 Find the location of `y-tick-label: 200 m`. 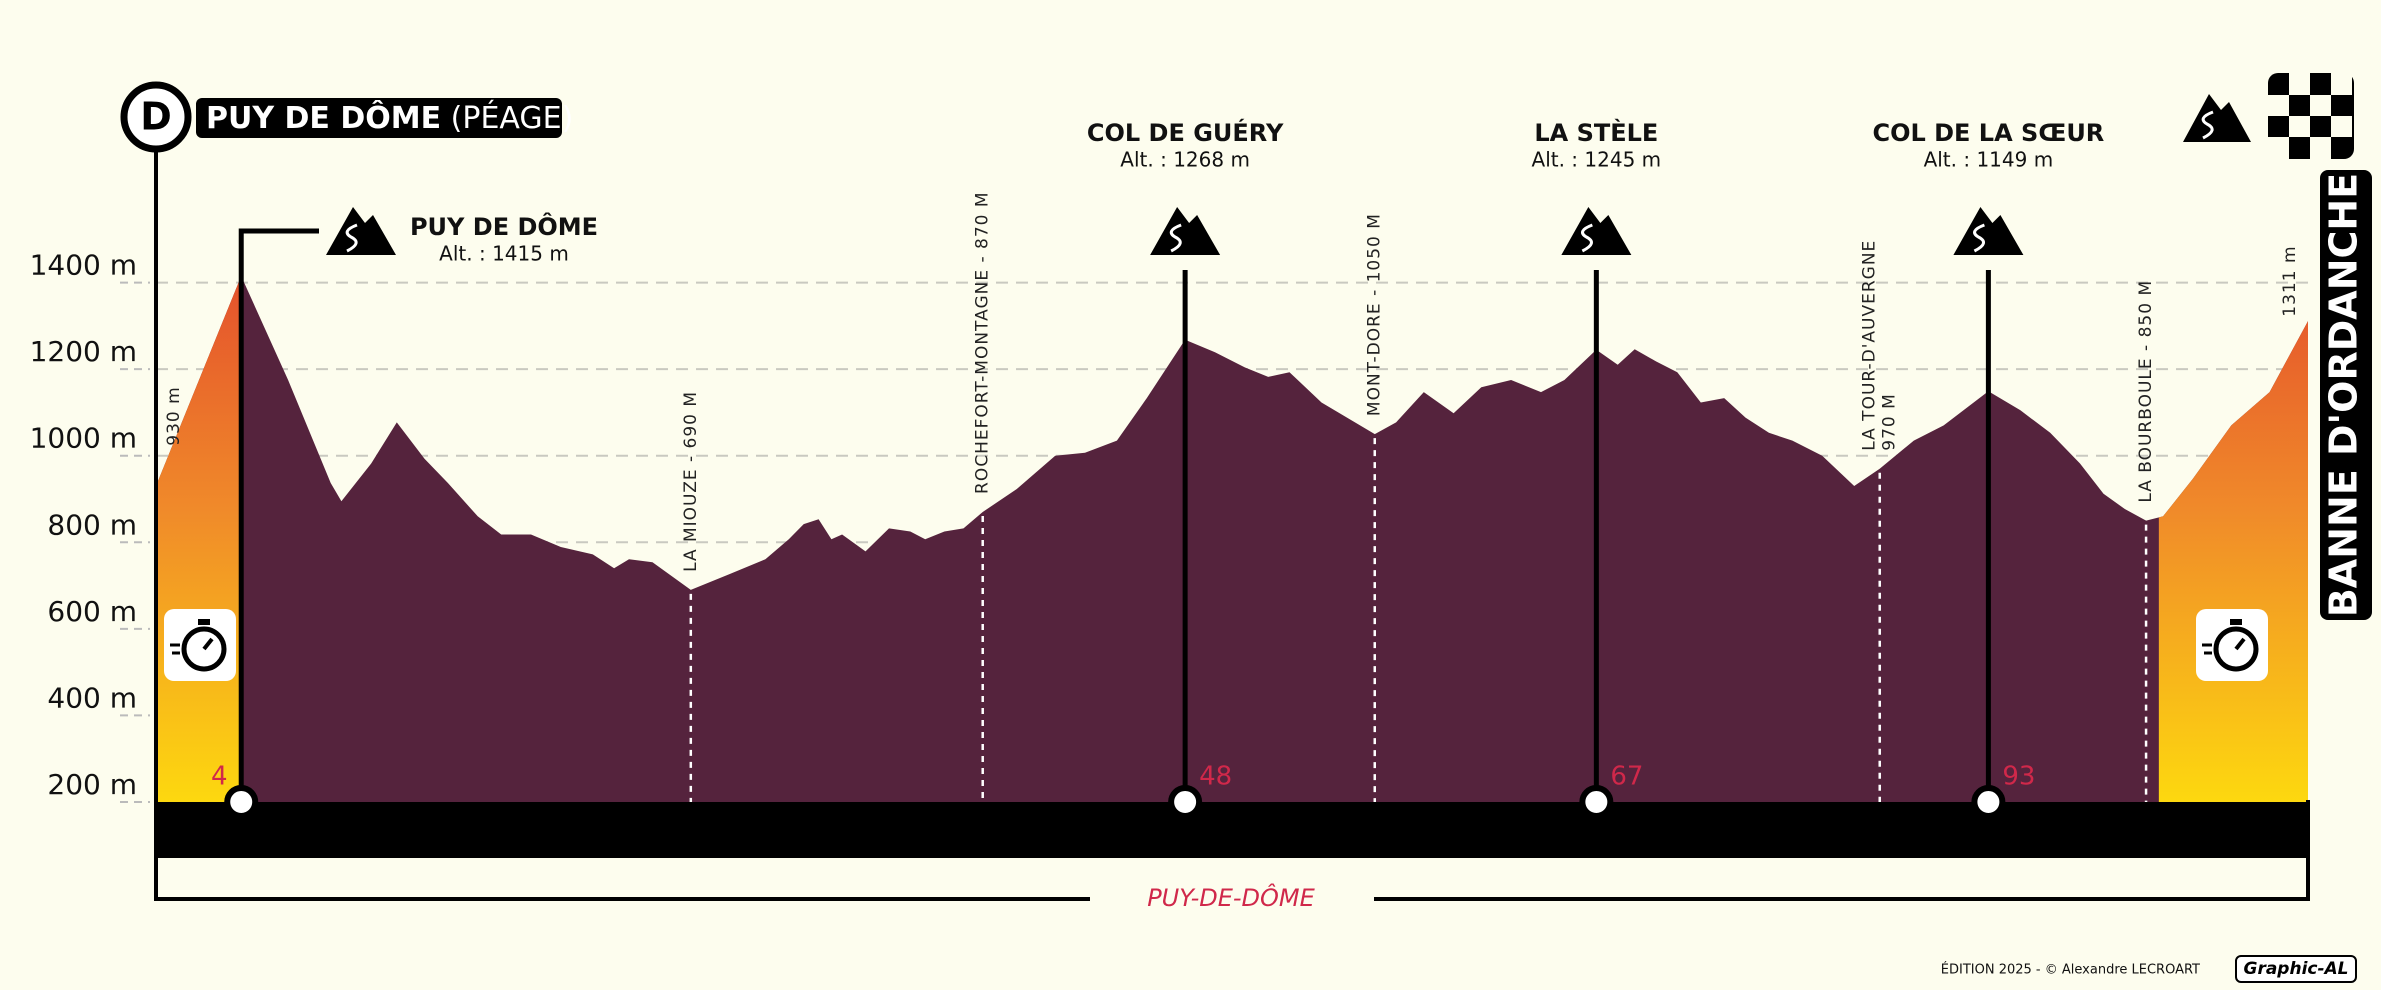

y-tick-label: 200 m is located at coordinates (92, 784).